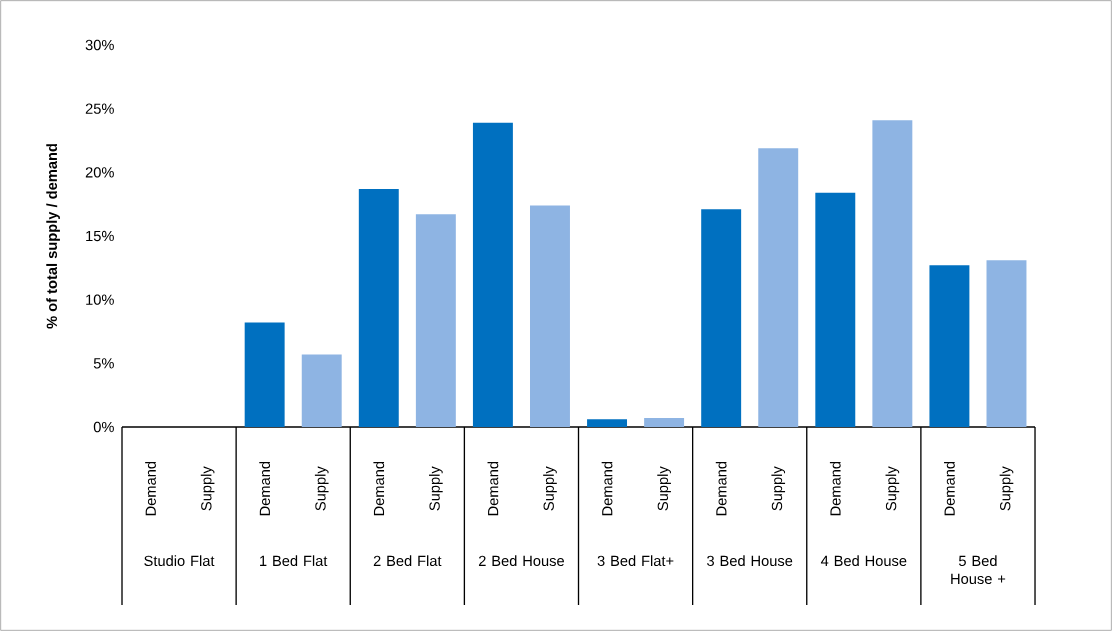 The height and width of the screenshot is (631, 1112). Describe the element at coordinates (53, 236) in the screenshot. I see `y-axis-title: % of total supply / demand` at that location.